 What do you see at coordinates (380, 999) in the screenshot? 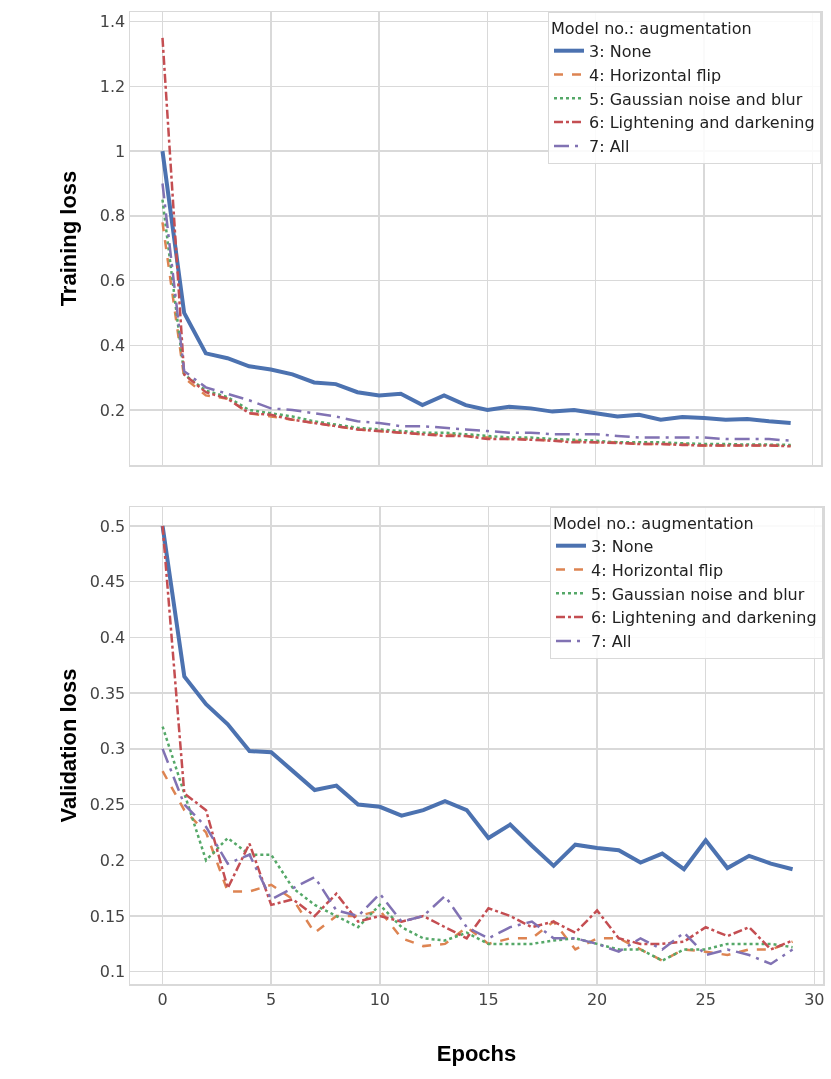
I see `x-tick-label: 10` at bounding box center [380, 999].